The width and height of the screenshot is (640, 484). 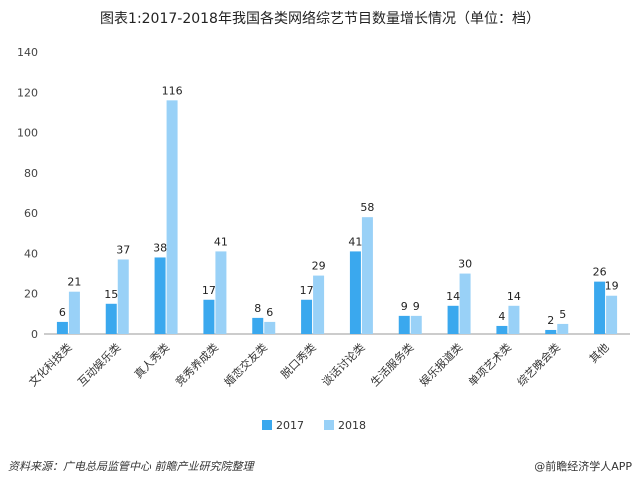 I want to click on y-tick-label: 0, so click(x=34, y=334).